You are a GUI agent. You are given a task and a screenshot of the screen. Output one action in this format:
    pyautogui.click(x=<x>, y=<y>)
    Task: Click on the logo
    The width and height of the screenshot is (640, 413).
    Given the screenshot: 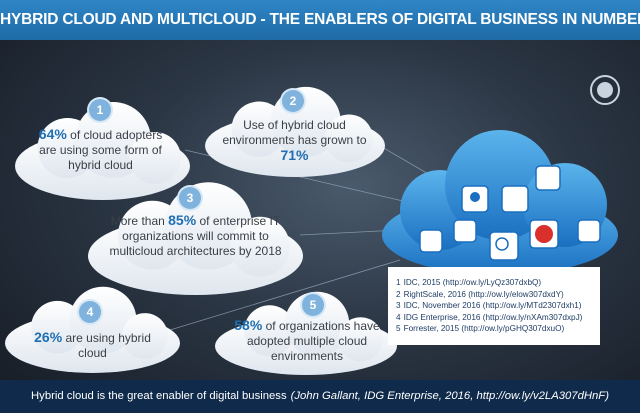 What is the action you would take?
    pyautogui.click(x=605, y=90)
    